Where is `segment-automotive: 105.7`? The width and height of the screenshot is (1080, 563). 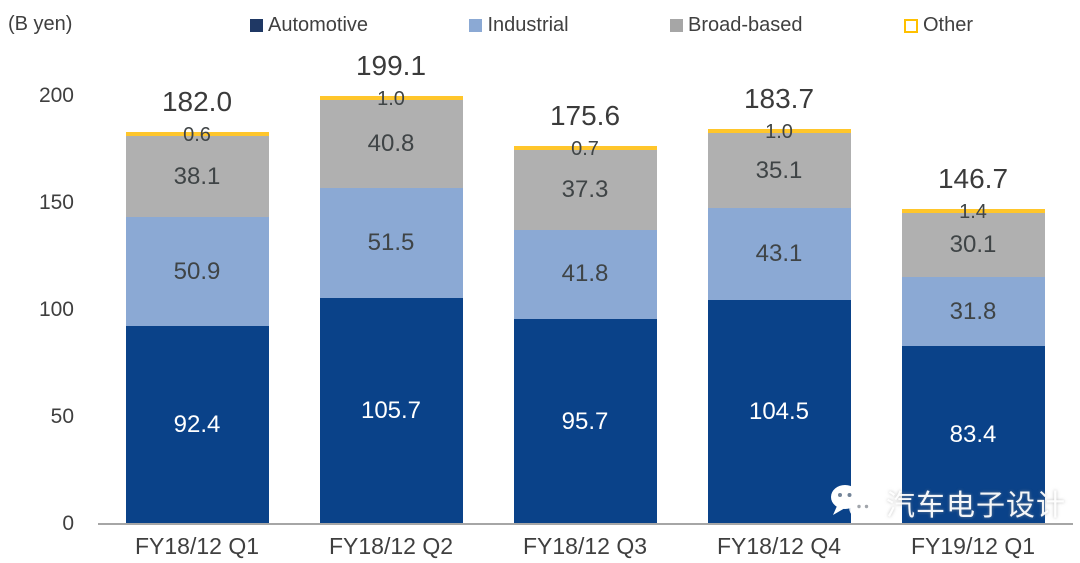 segment-automotive: 105.7 is located at coordinates (391, 410).